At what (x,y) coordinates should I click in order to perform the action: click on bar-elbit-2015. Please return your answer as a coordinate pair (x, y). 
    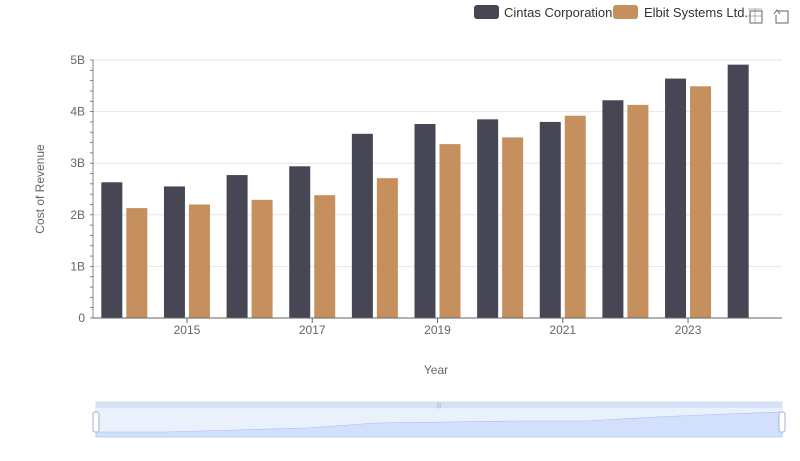
    Looking at the image, I should click on (199, 261).